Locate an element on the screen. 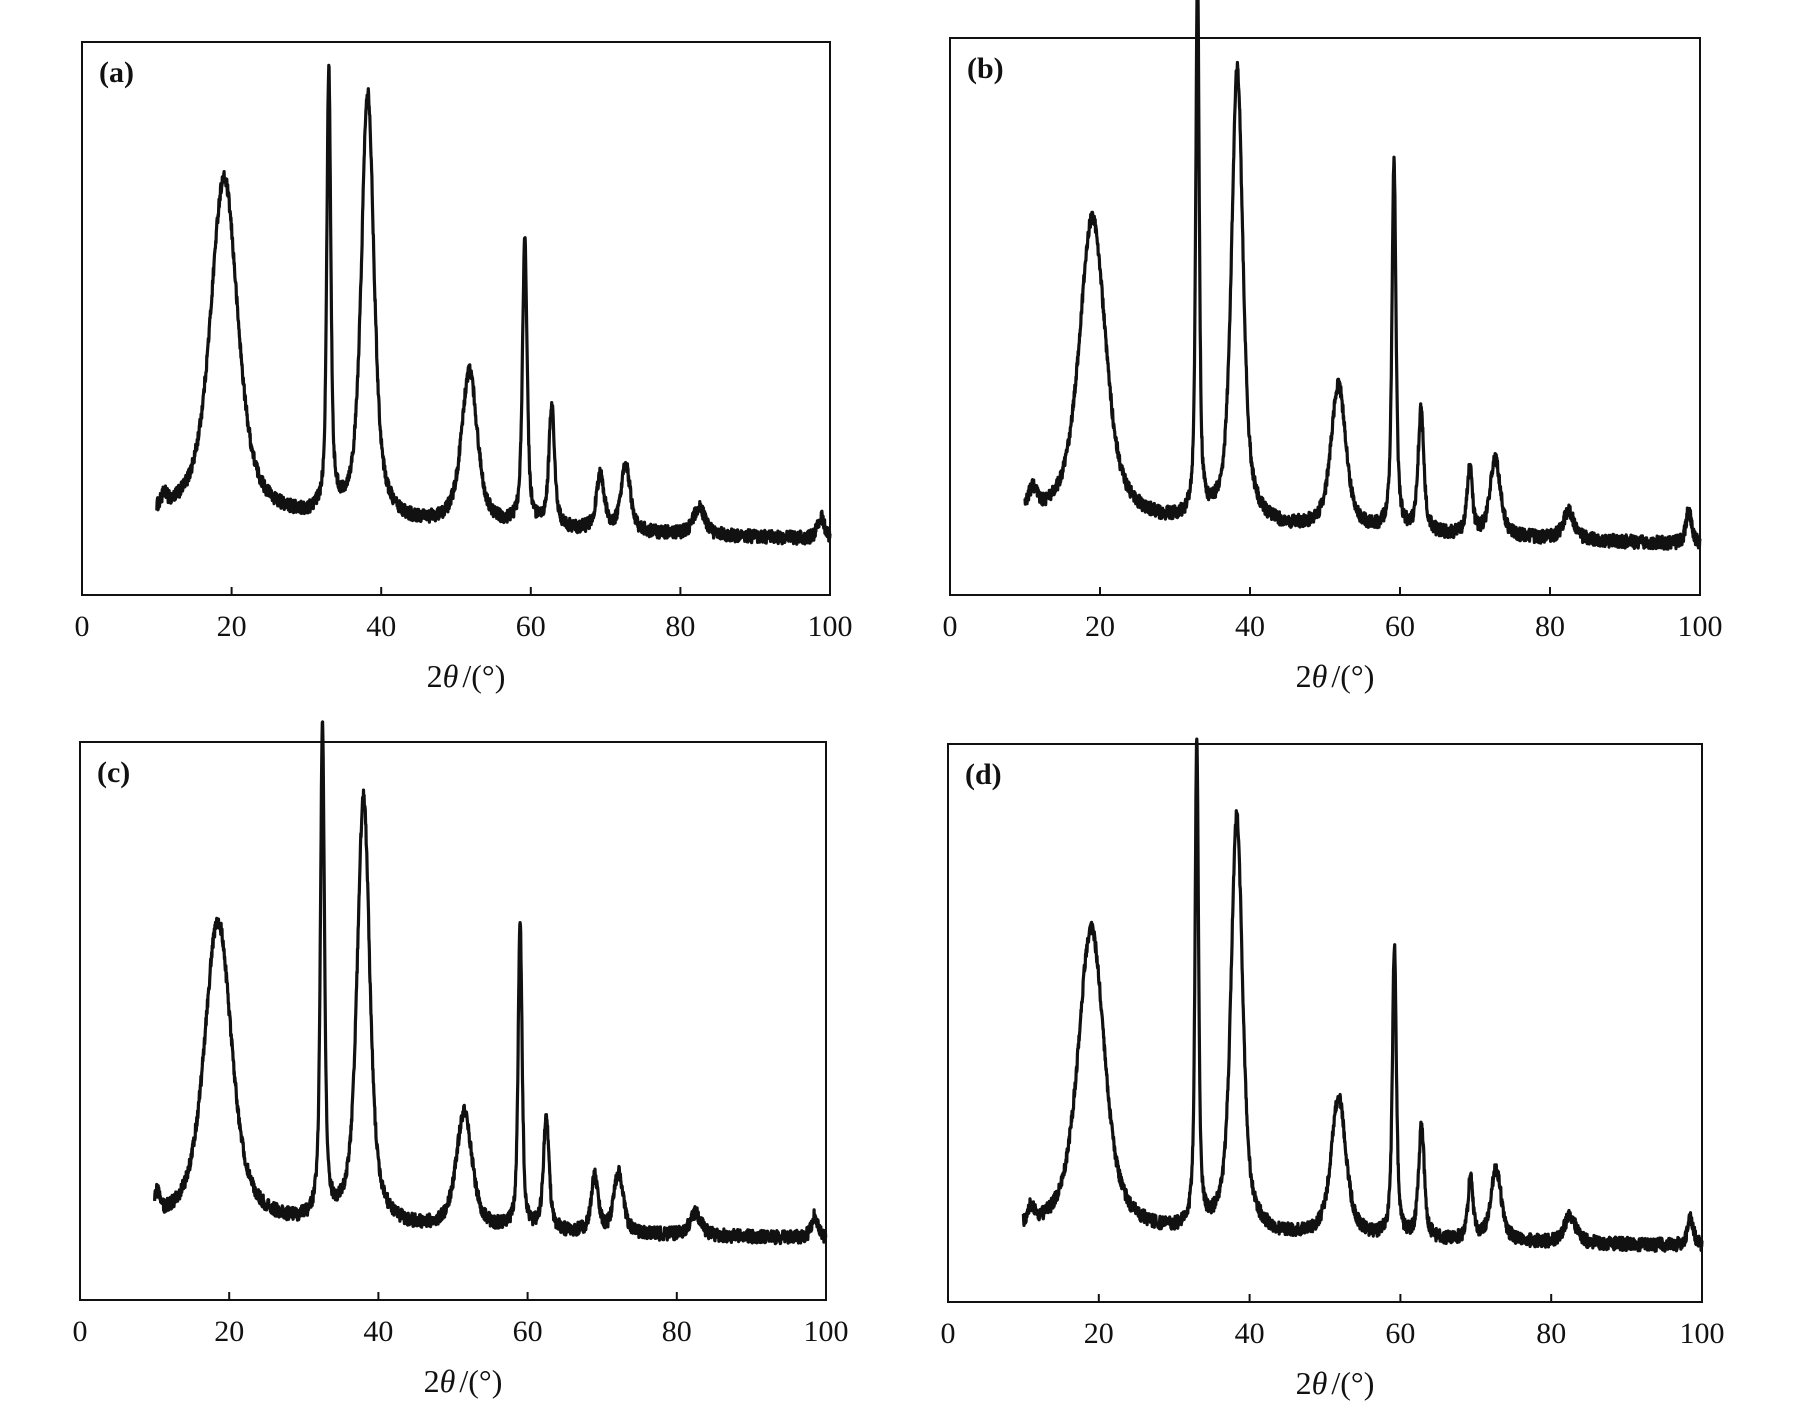  x-tick-label-a-60: 60 is located at coordinates (531, 626).